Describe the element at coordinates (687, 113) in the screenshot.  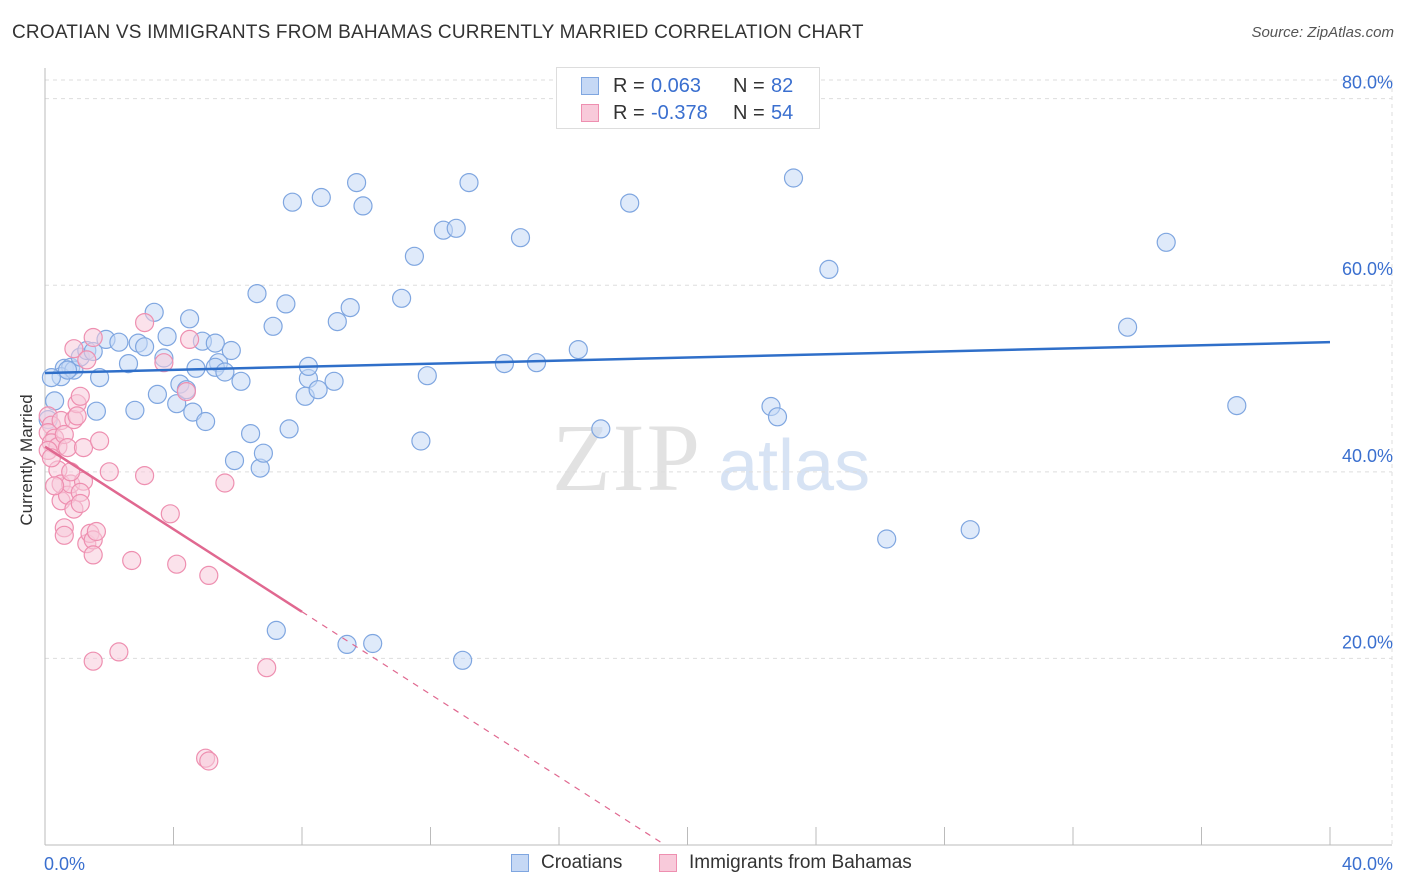
I see `legend-row-bahamas: R = -0.378 N = 54` at that location.